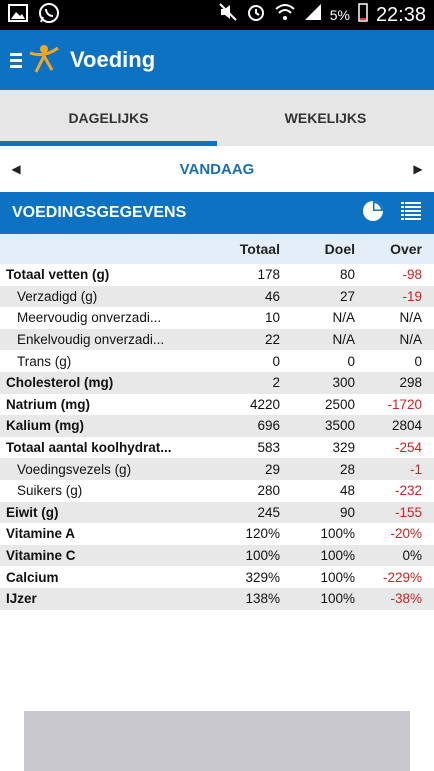 The width and height of the screenshot is (434, 771). Describe the element at coordinates (272, 340) in the screenshot. I see `row-total: 22` at that location.